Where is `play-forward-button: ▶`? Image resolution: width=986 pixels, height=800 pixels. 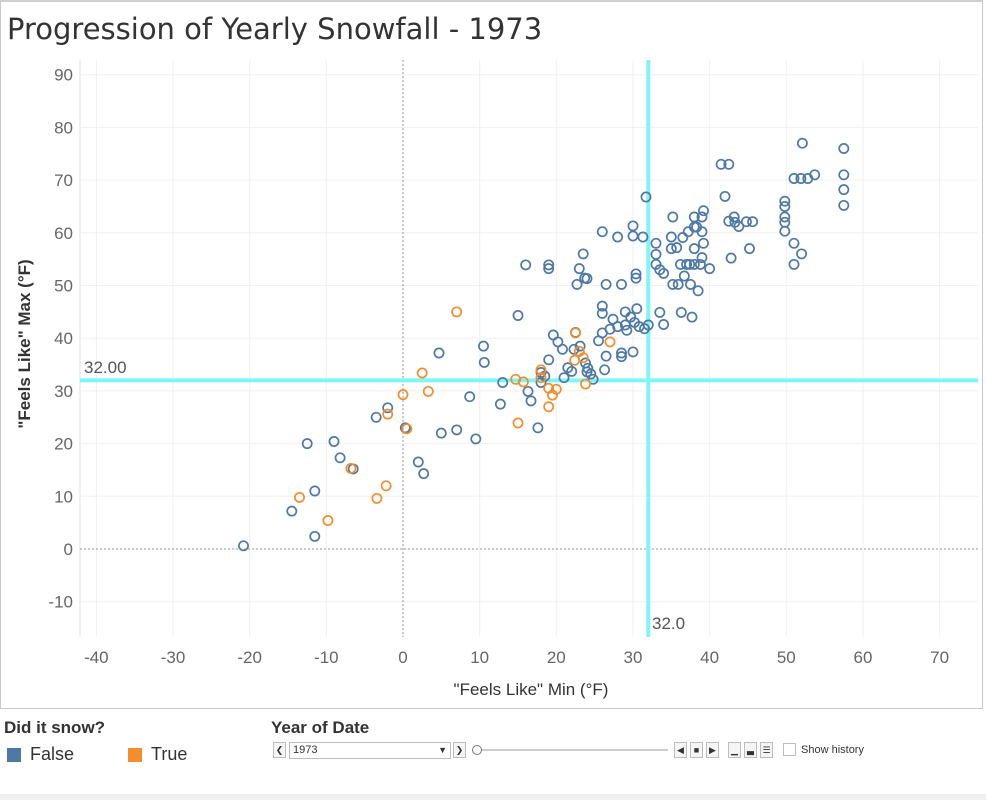 play-forward-button: ▶ is located at coordinates (712, 750).